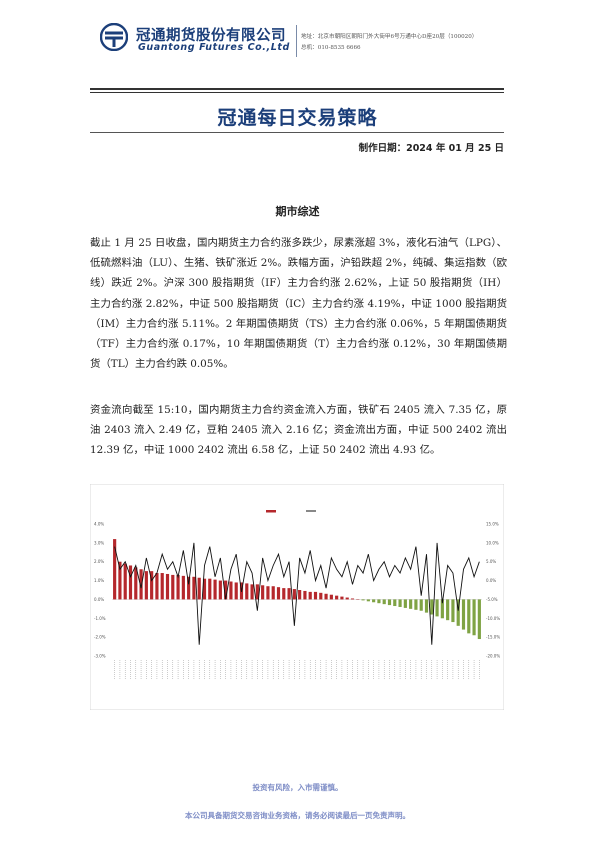 The width and height of the screenshot is (595, 842). Describe the element at coordinates (296, 41) in the screenshot. I see `header-divider` at that location.